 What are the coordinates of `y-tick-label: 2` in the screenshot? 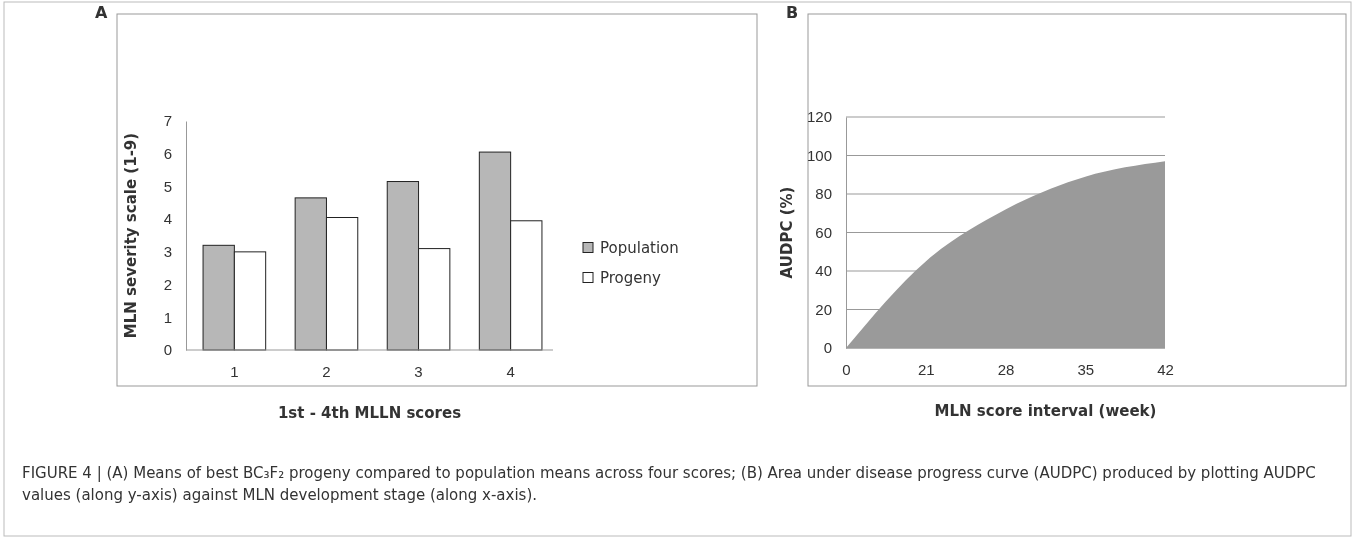 It's located at (167, 284).